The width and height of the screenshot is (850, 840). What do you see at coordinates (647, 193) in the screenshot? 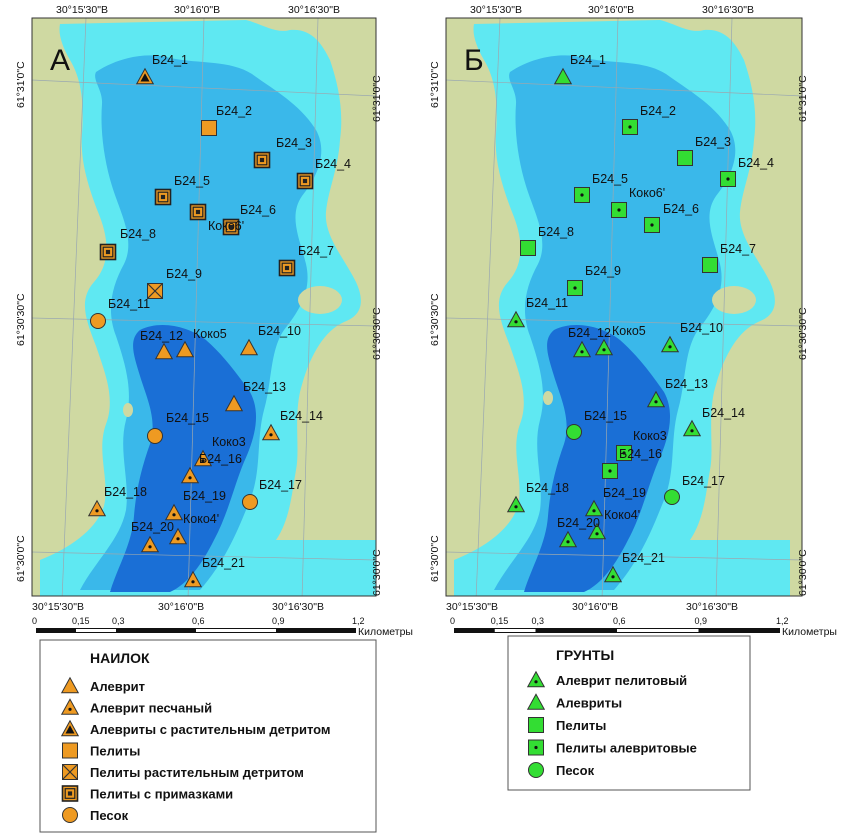
I see `station-label: Коко6'` at bounding box center [647, 193].